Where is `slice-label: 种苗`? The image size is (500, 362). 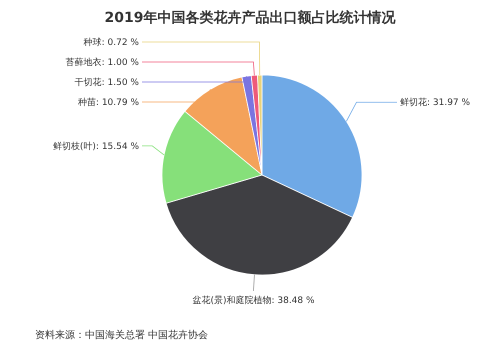
slice-label: 种苗 is located at coordinates (87, 102).